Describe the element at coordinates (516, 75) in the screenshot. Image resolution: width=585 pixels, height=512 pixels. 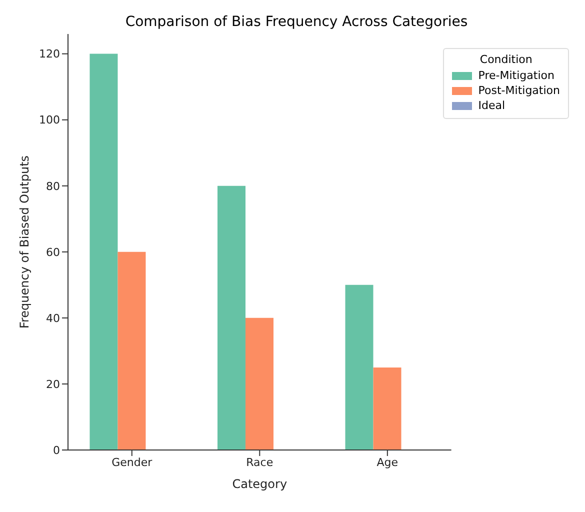
I see `legend-label: Pre-Mitigation` at that location.